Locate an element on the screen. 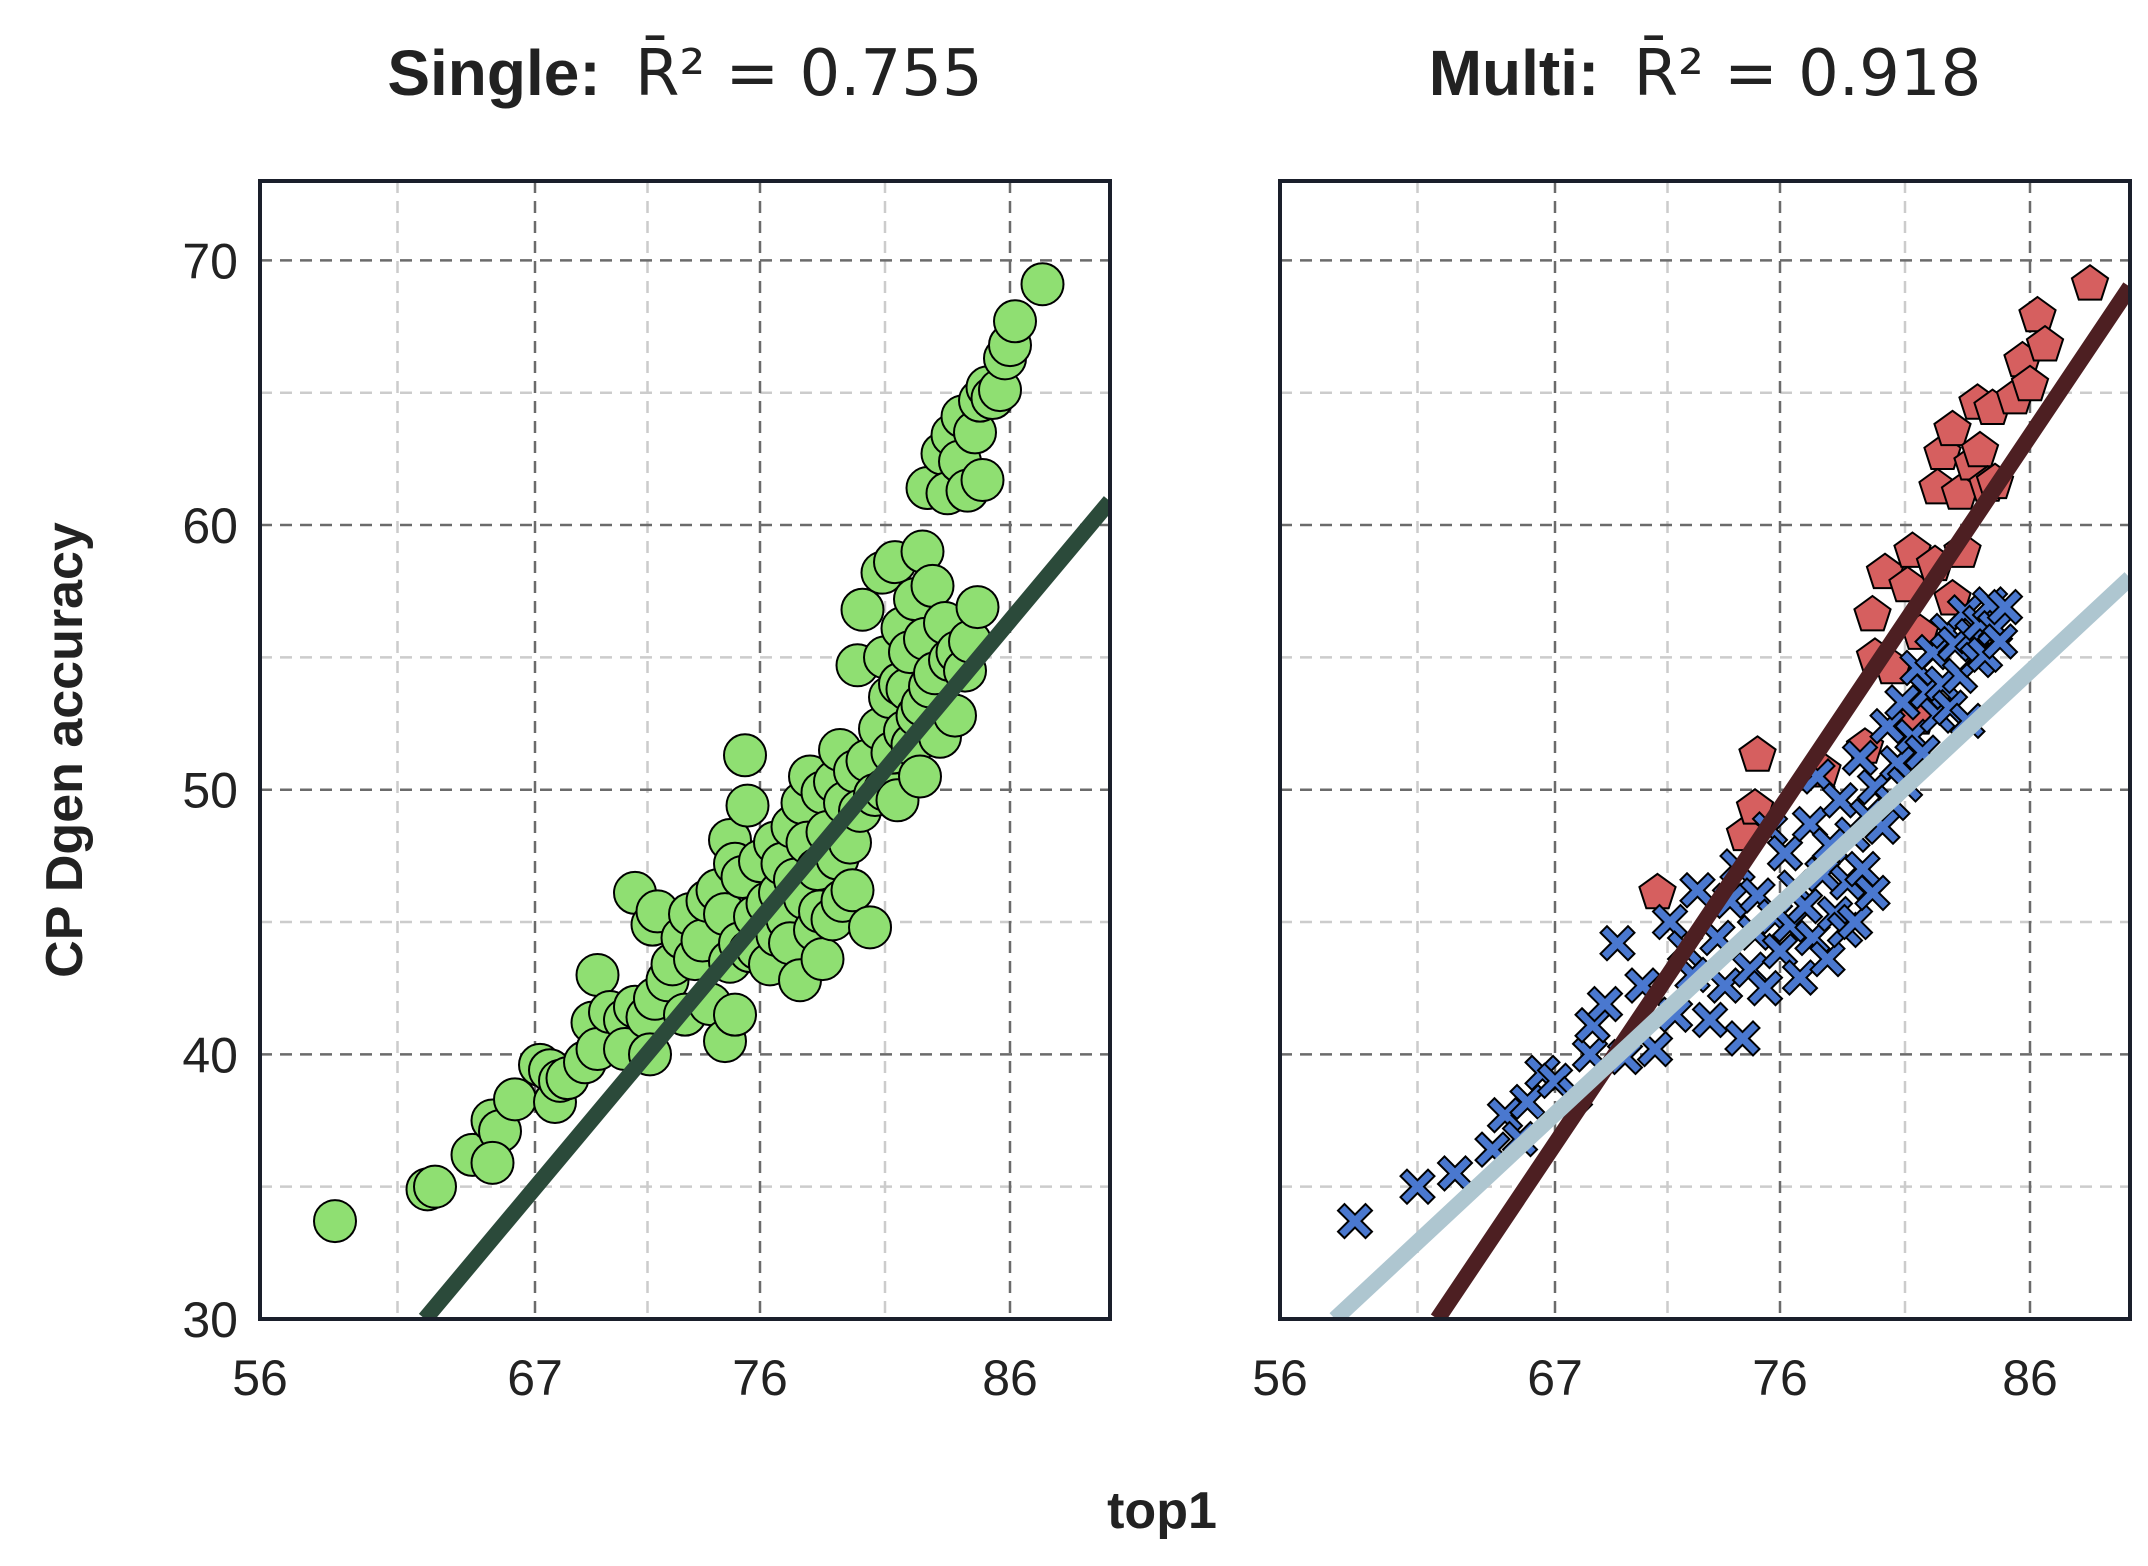 This screenshot has width=2148, height=1566. left-title-stat: R̄² = 0.755 is located at coordinates (809, 73).